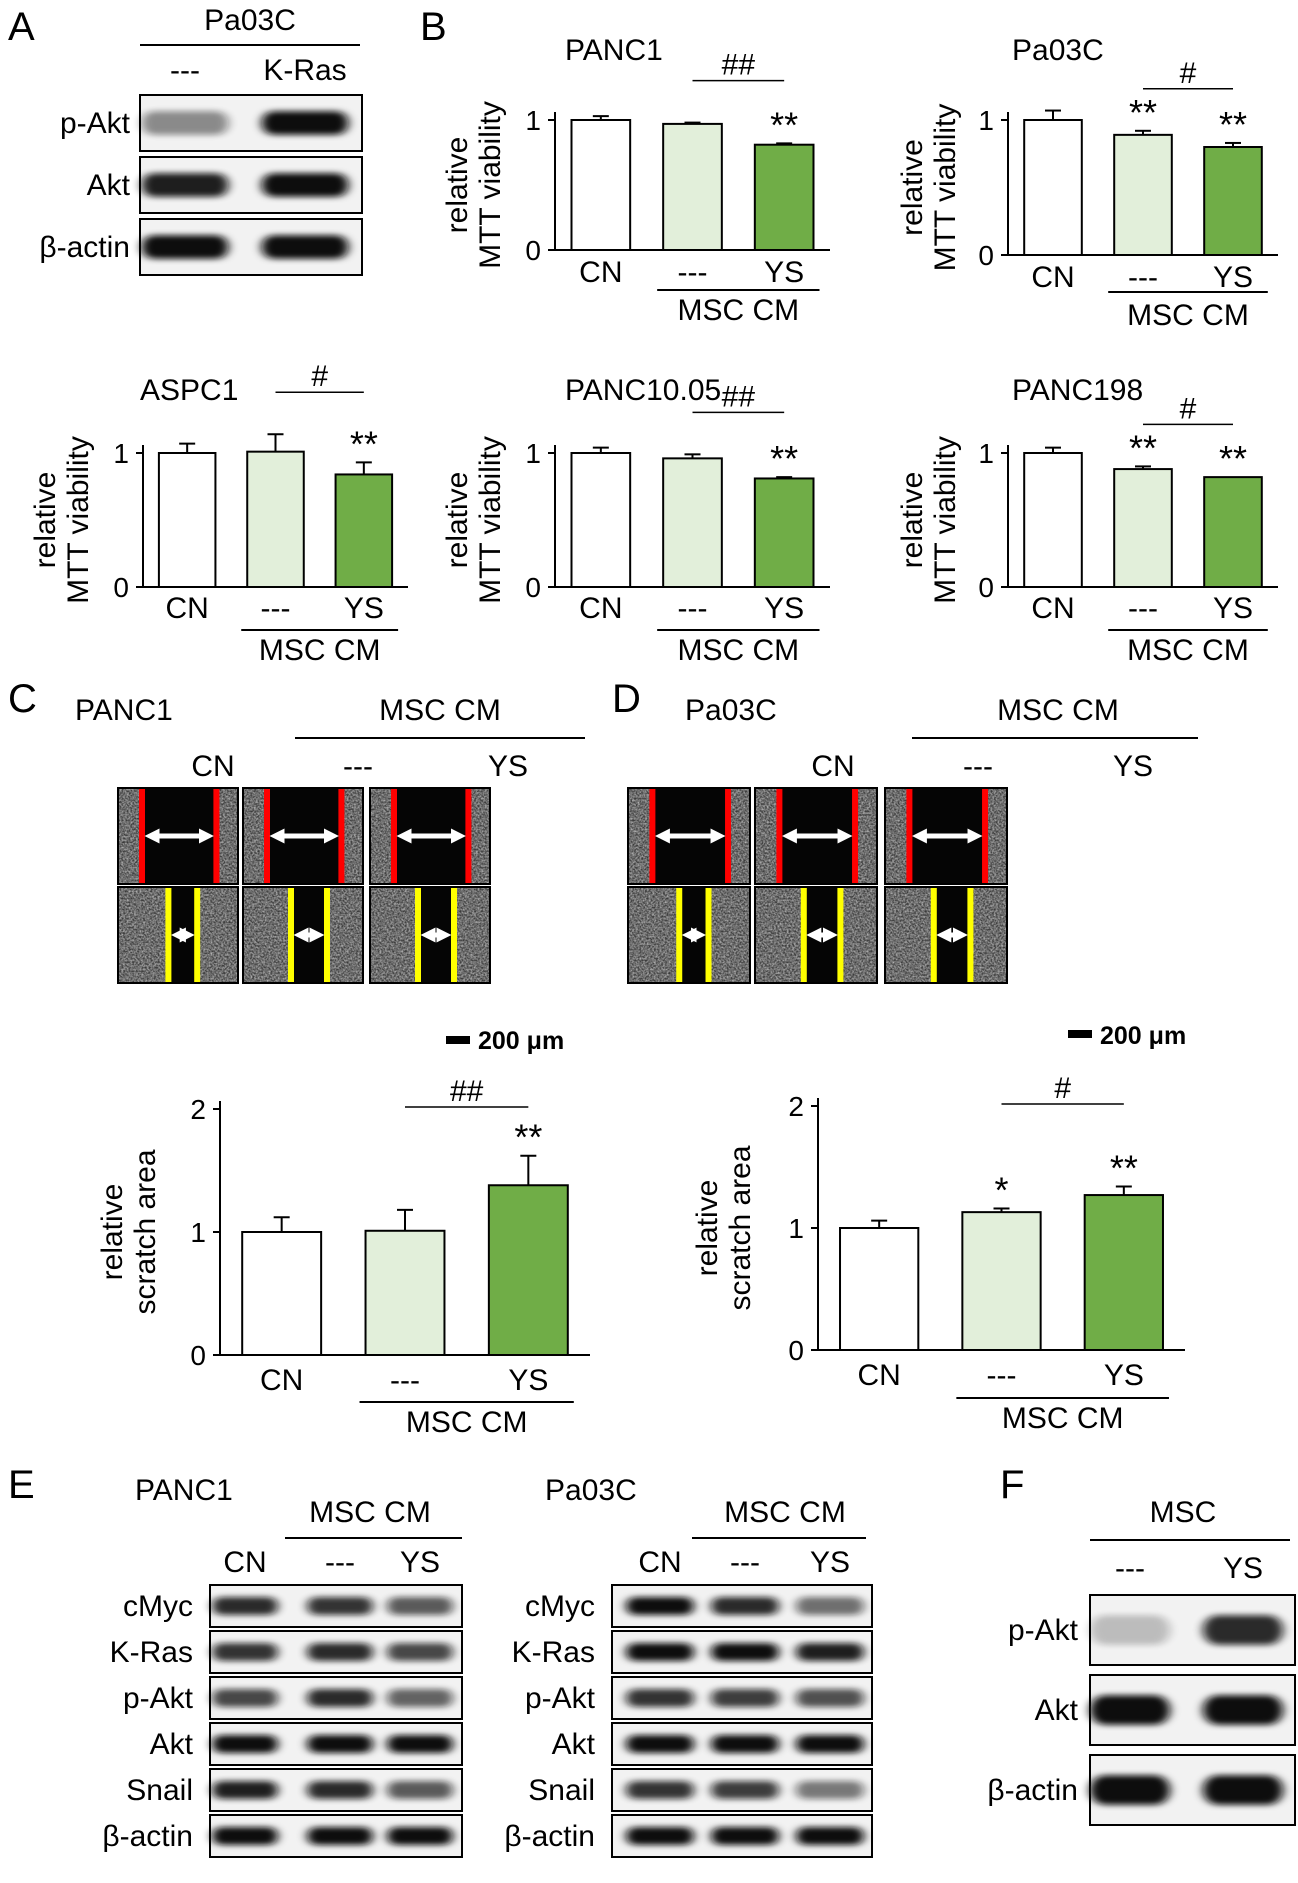 This screenshot has width=1298, height=1883. Describe the element at coordinates (1080, 1034) in the screenshot. I see `panel-d-scale-bar` at that location.